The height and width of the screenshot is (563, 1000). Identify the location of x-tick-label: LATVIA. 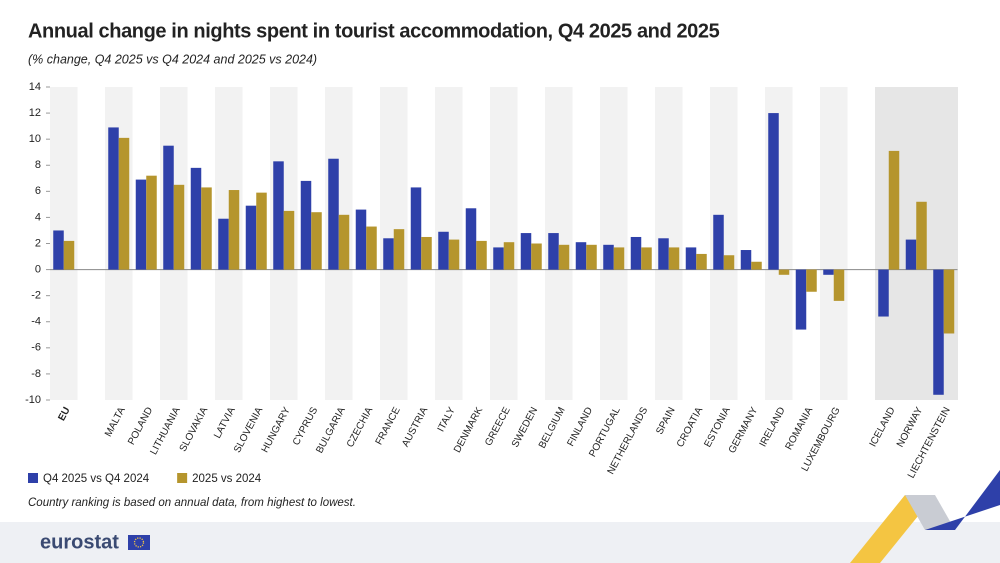
(225, 422).